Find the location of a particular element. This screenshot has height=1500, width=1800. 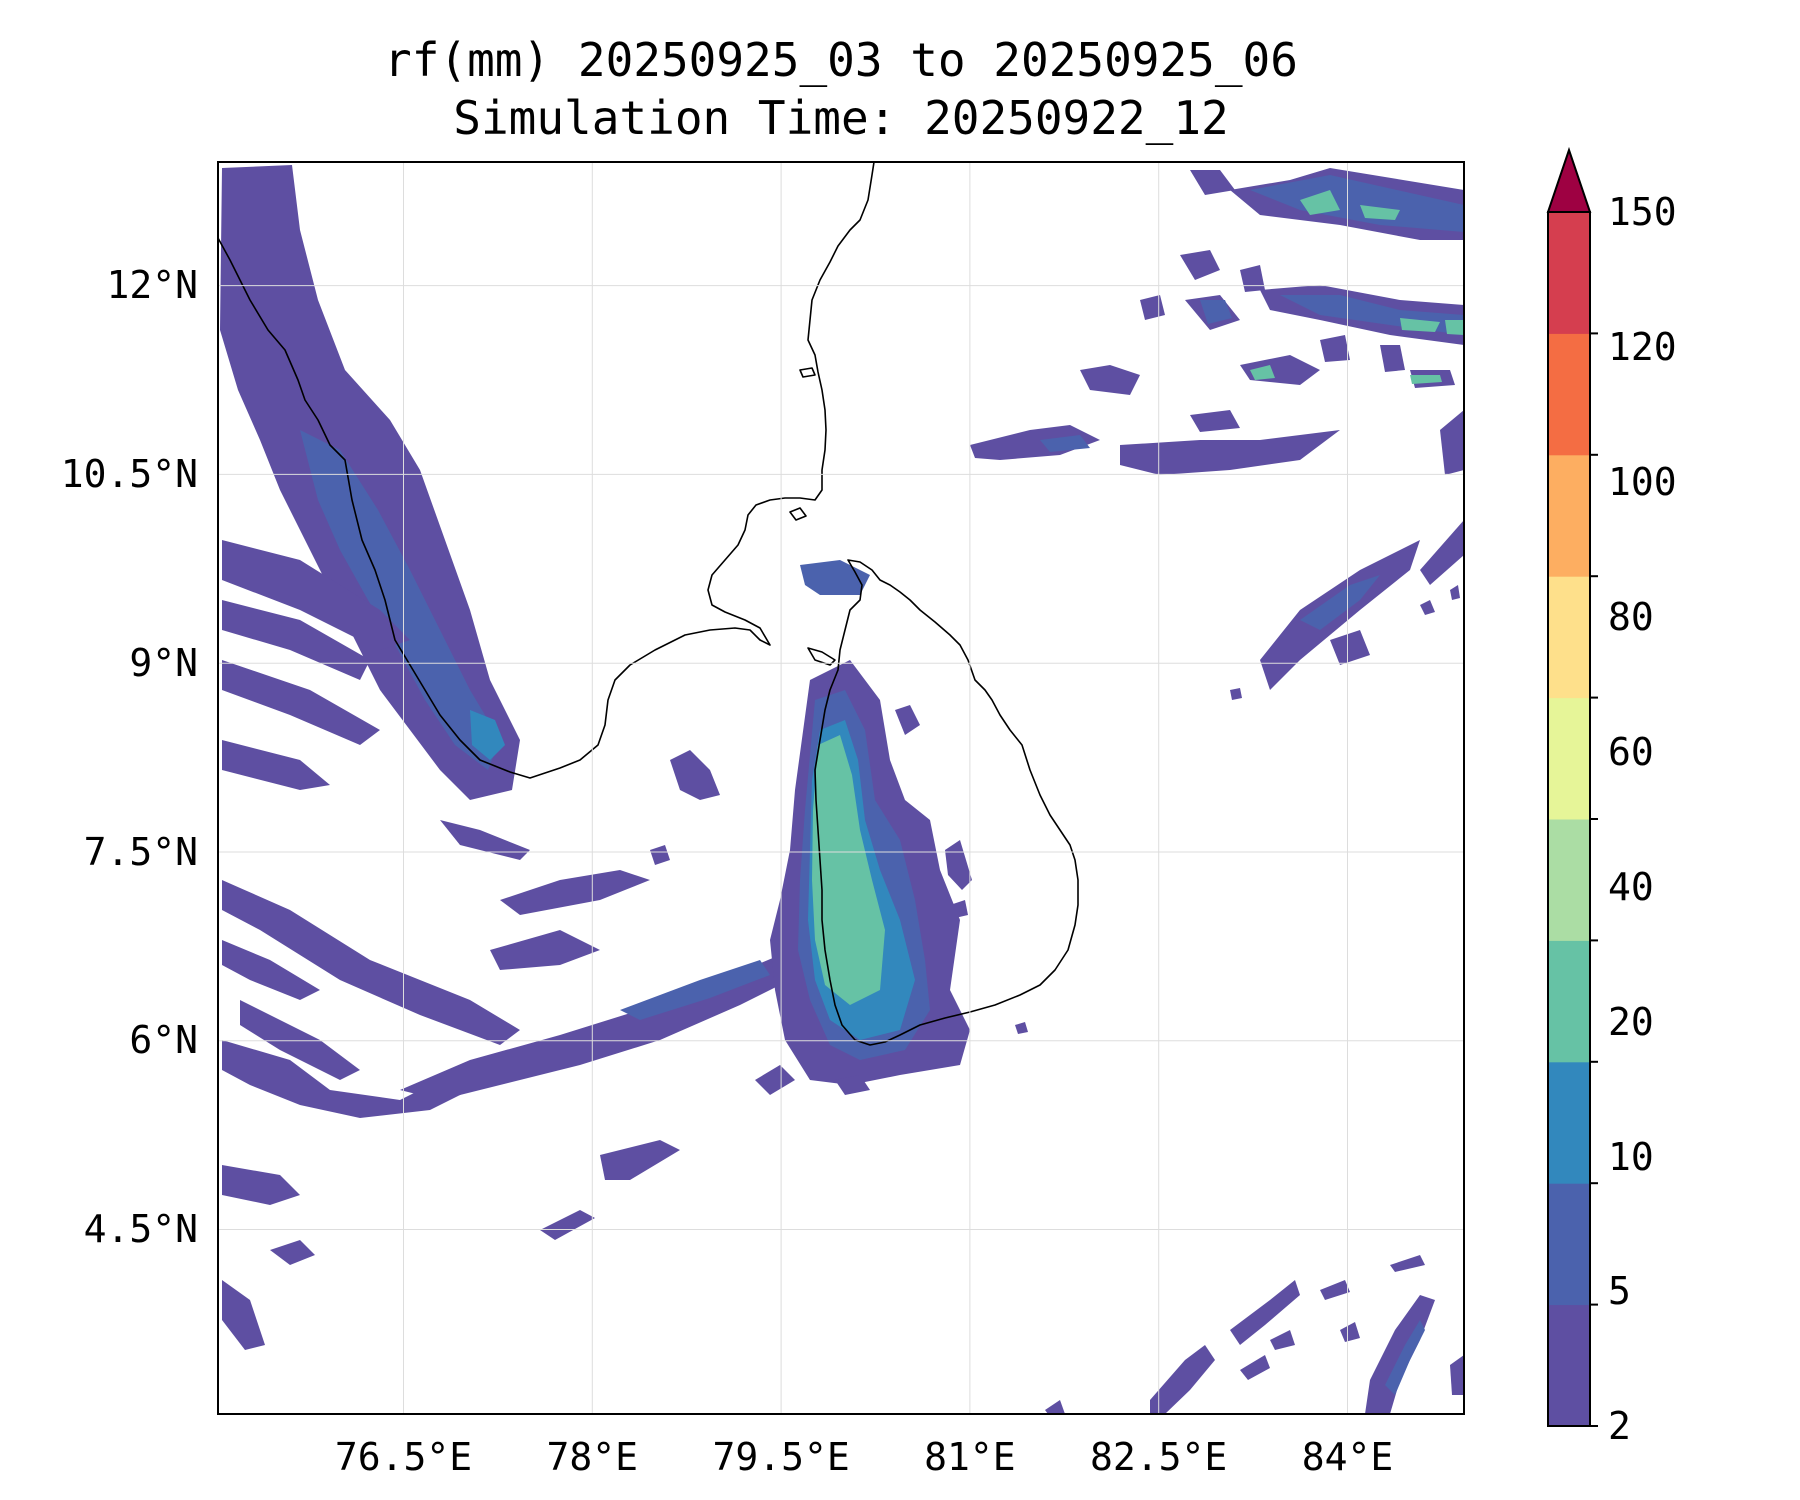

x-tick-label: 78°E is located at coordinates (593, 1457).